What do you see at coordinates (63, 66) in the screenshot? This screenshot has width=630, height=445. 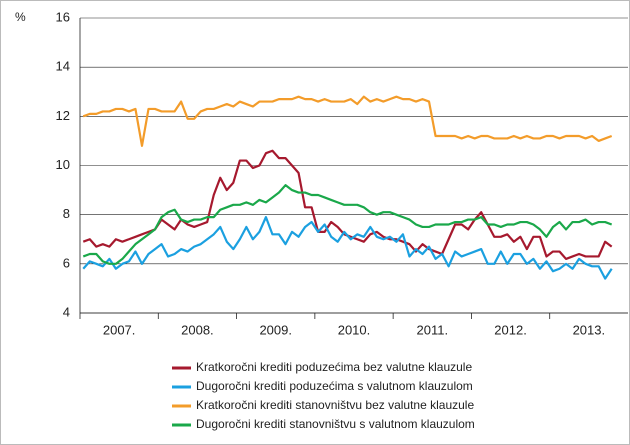 I see `y-tick-label: 14` at bounding box center [63, 66].